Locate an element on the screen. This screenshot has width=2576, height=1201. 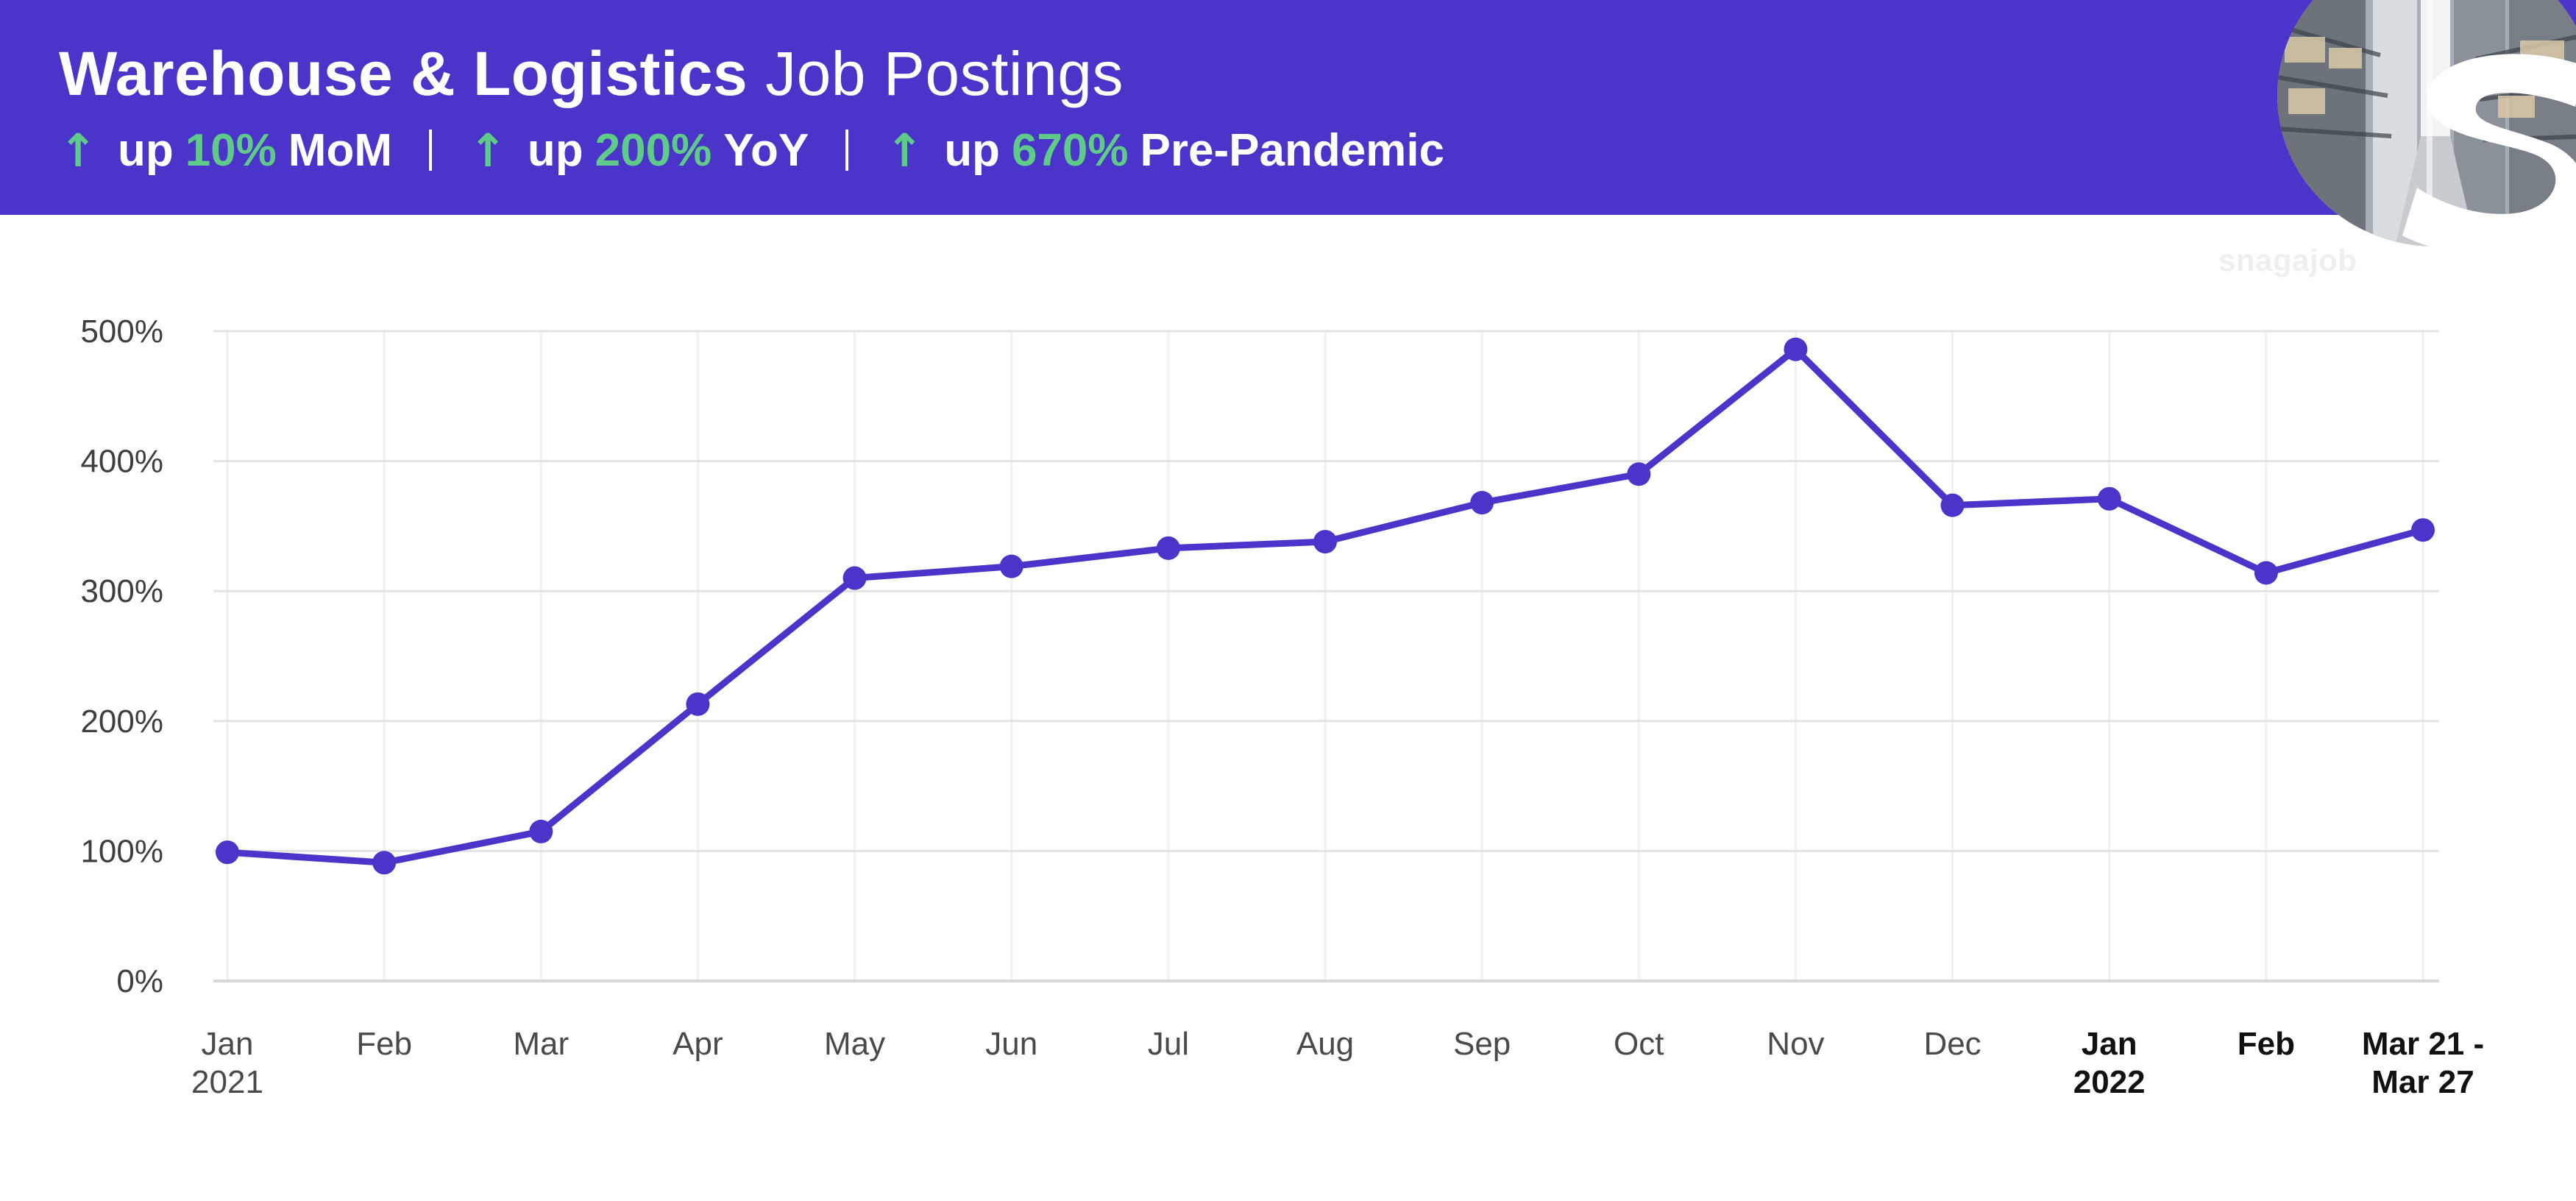
x-axis-tick-label: Aug is located at coordinates (1325, 1044).